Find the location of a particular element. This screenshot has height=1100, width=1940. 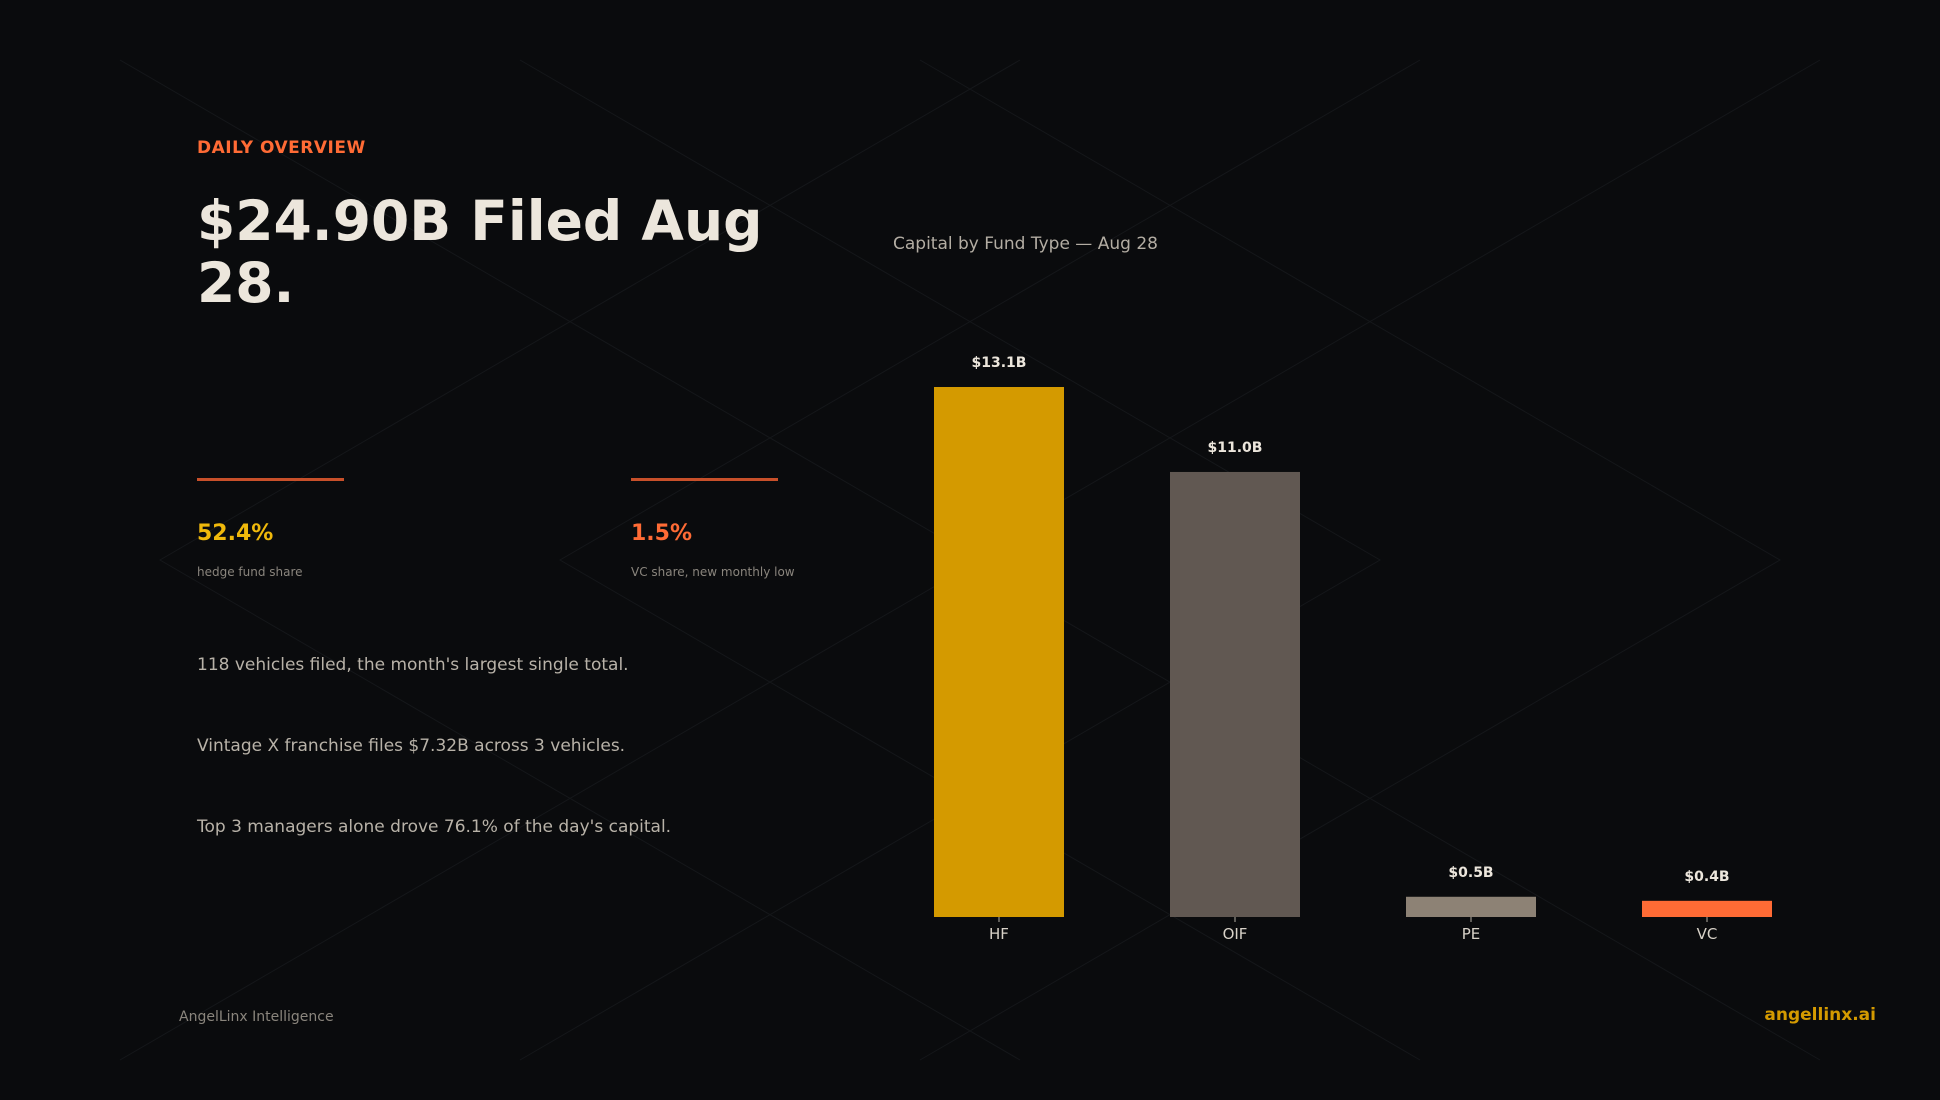

stat-hedge-fund-share: 52.4% hedge fund share is located at coordinates (270, 528).